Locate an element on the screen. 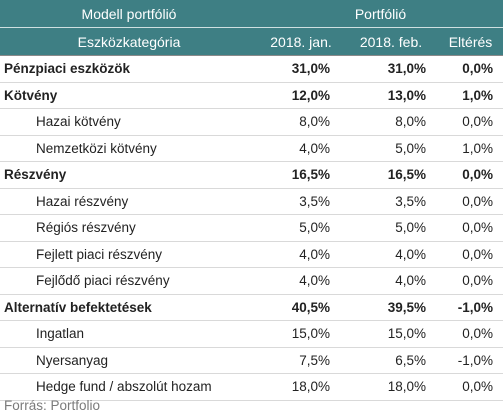 The width and height of the screenshot is (503, 417). table-row: Hazai részvény 3,5% 3,5% 0,0% is located at coordinates (251, 201).